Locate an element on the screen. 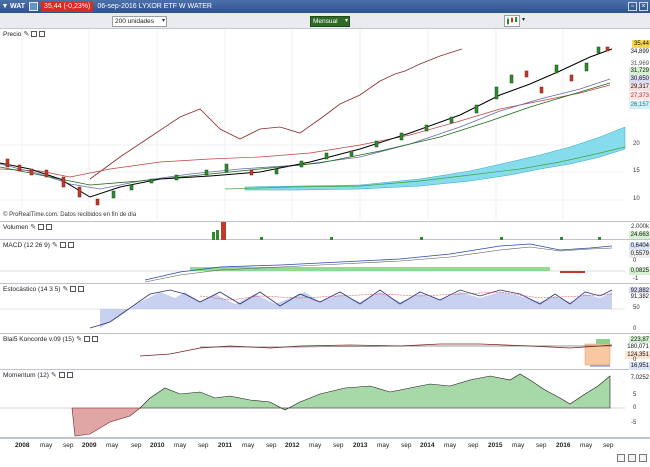  macd-panel-header: MACD (12 26 9) ✎ is located at coordinates (38, 245).